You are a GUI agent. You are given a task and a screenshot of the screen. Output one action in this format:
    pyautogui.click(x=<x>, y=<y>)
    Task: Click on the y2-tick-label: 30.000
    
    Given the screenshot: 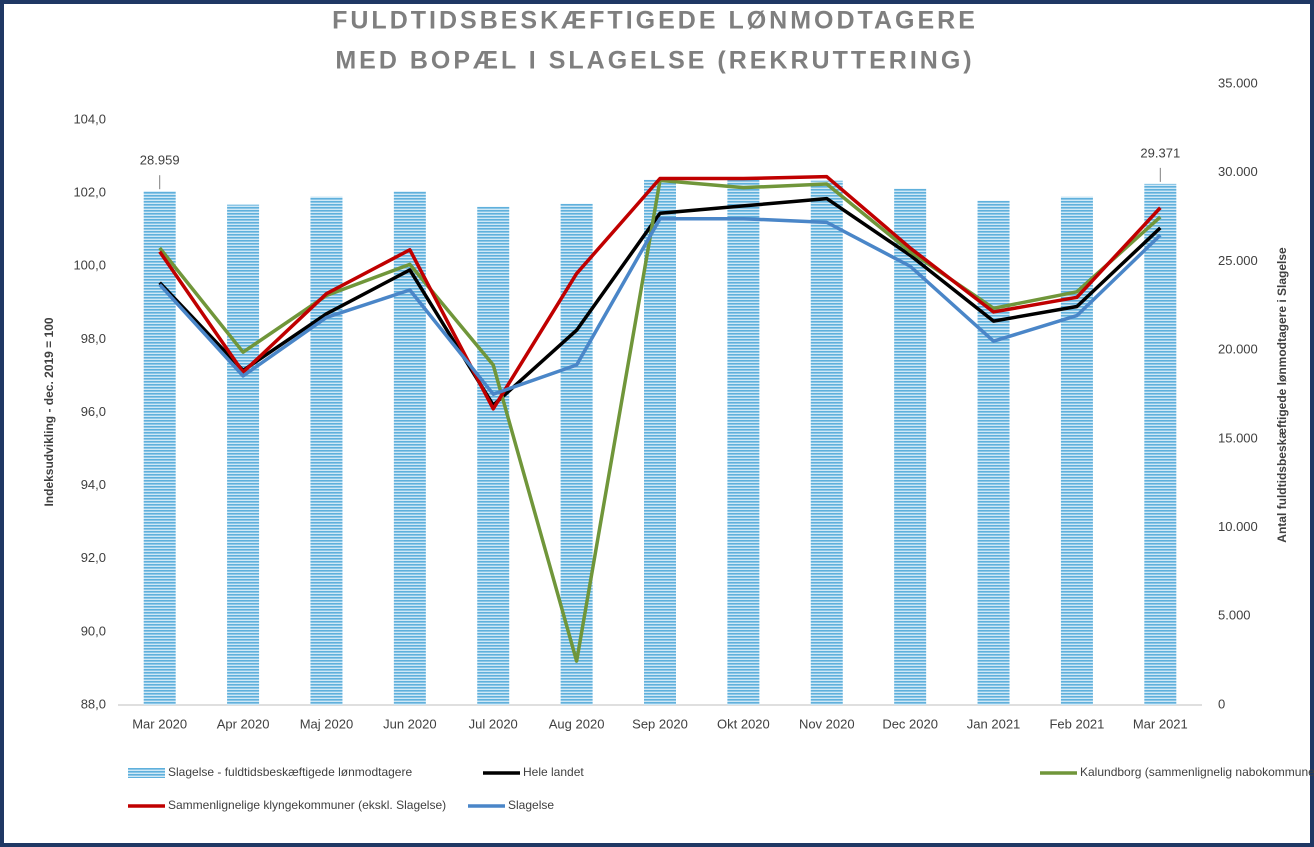 What is the action you would take?
    pyautogui.click(x=1238, y=171)
    